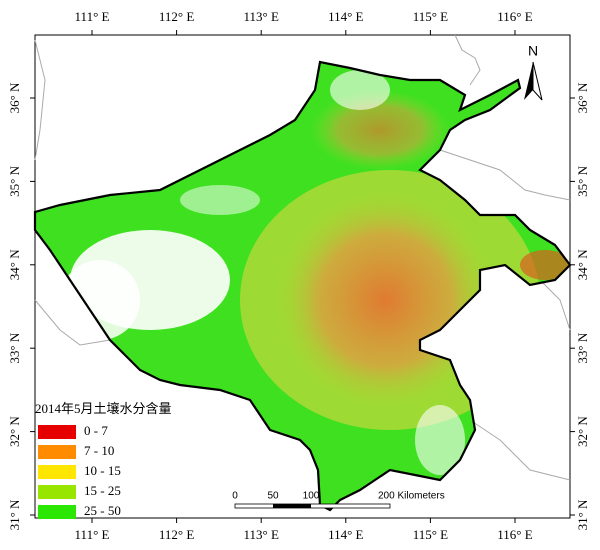 The height and width of the screenshot is (550, 600). Describe the element at coordinates (235, 496) in the screenshot. I see `scale-label: 0` at that location.